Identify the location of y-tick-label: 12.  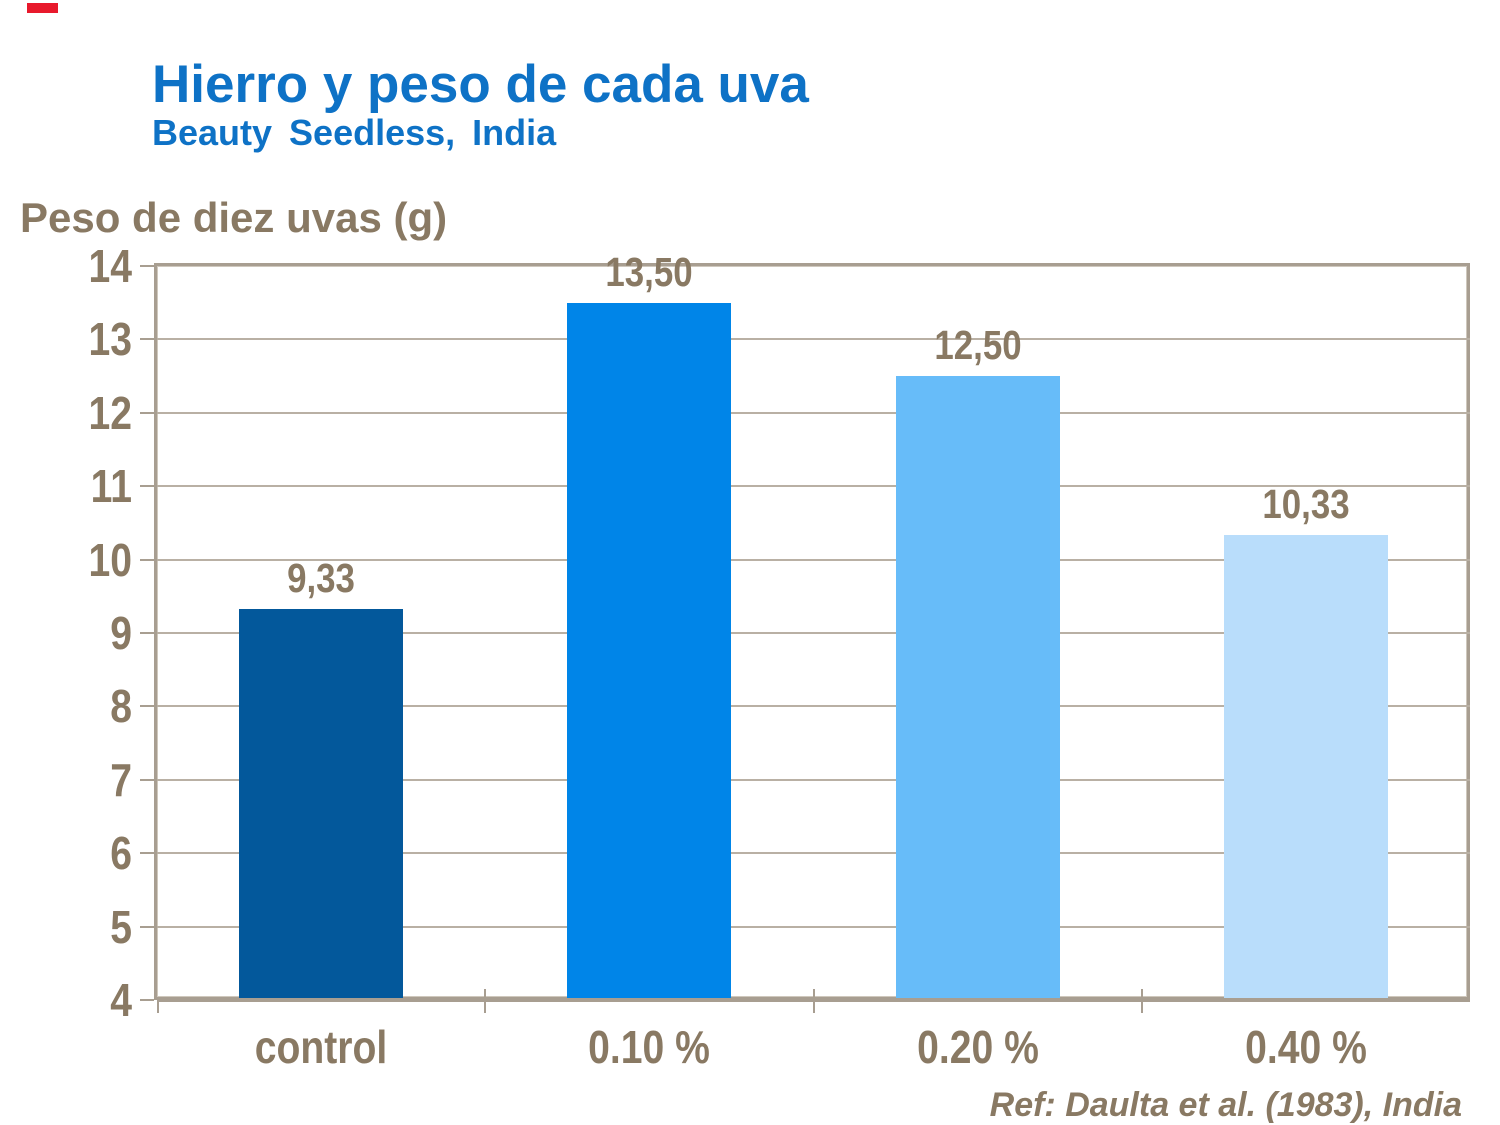
(110, 412).